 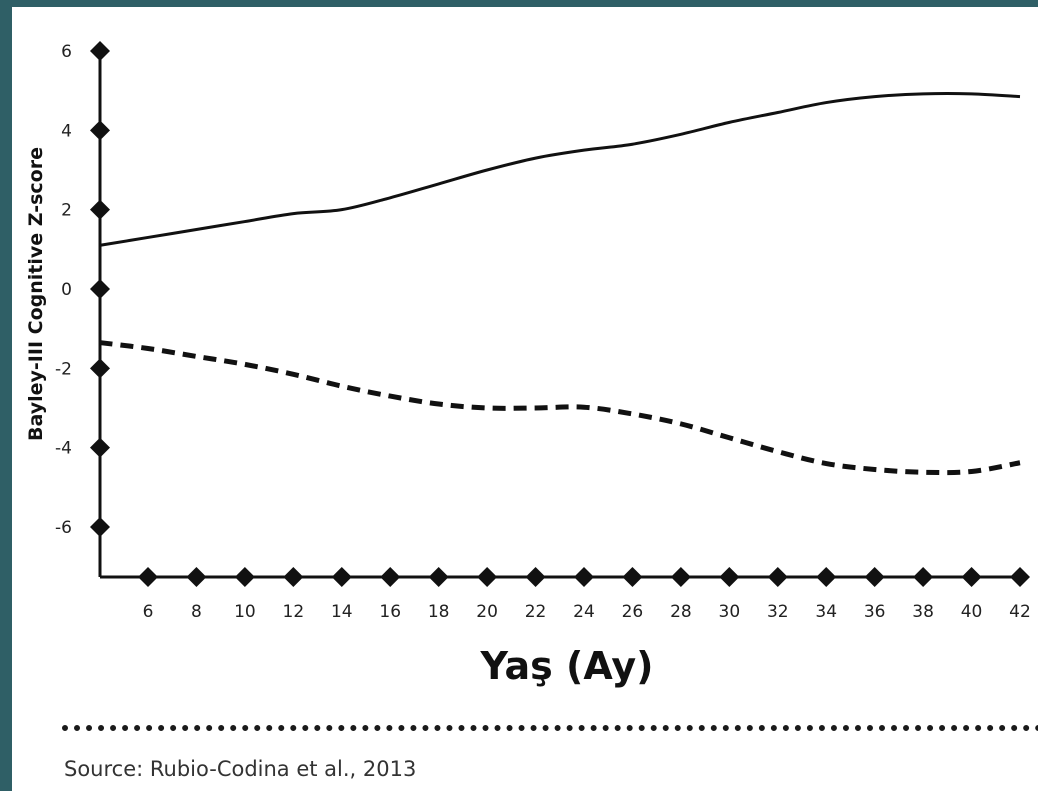 I want to click on y-tick-label: -2, so click(x=63, y=369).